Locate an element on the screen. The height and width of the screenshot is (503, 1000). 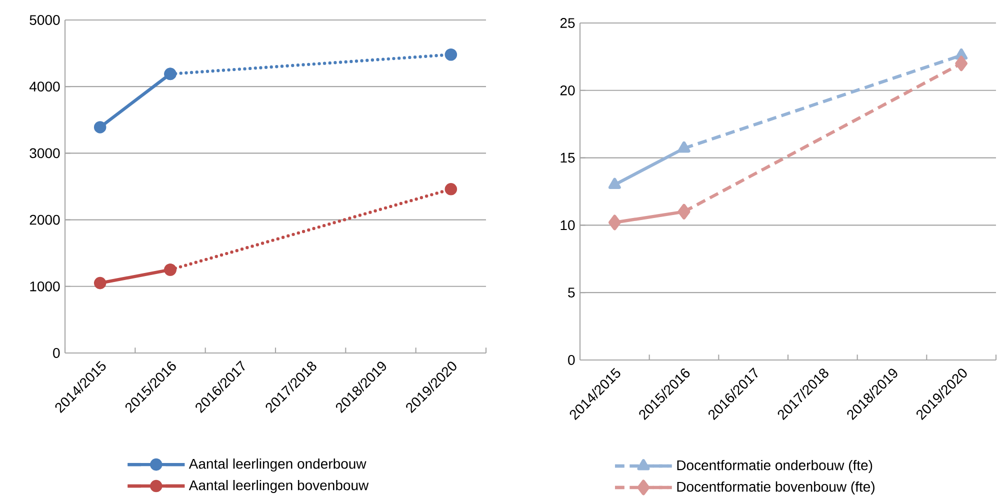
y-tick-label: 15 is located at coordinates (567, 157).